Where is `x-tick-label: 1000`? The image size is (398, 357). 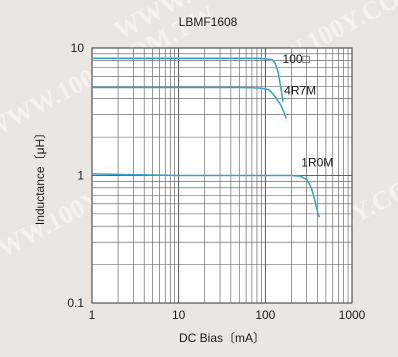 x-tick-label: 1000 is located at coordinates (352, 315).